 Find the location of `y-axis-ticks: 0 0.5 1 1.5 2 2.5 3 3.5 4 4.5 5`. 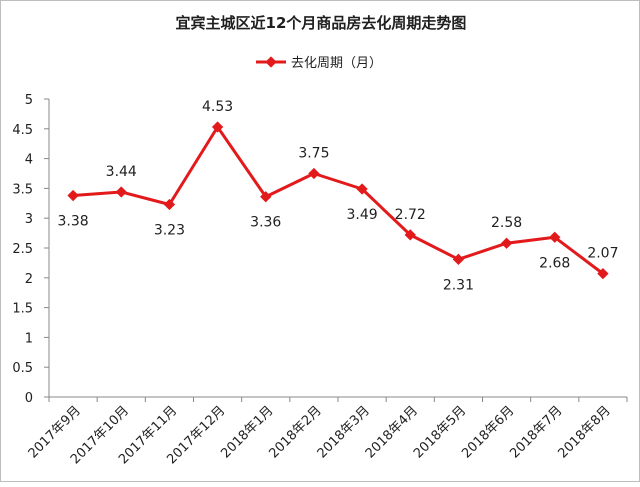

y-axis-ticks: 0 0.5 1 1.5 2 2.5 3 3.5 4 4.5 5 is located at coordinates (30, 249).